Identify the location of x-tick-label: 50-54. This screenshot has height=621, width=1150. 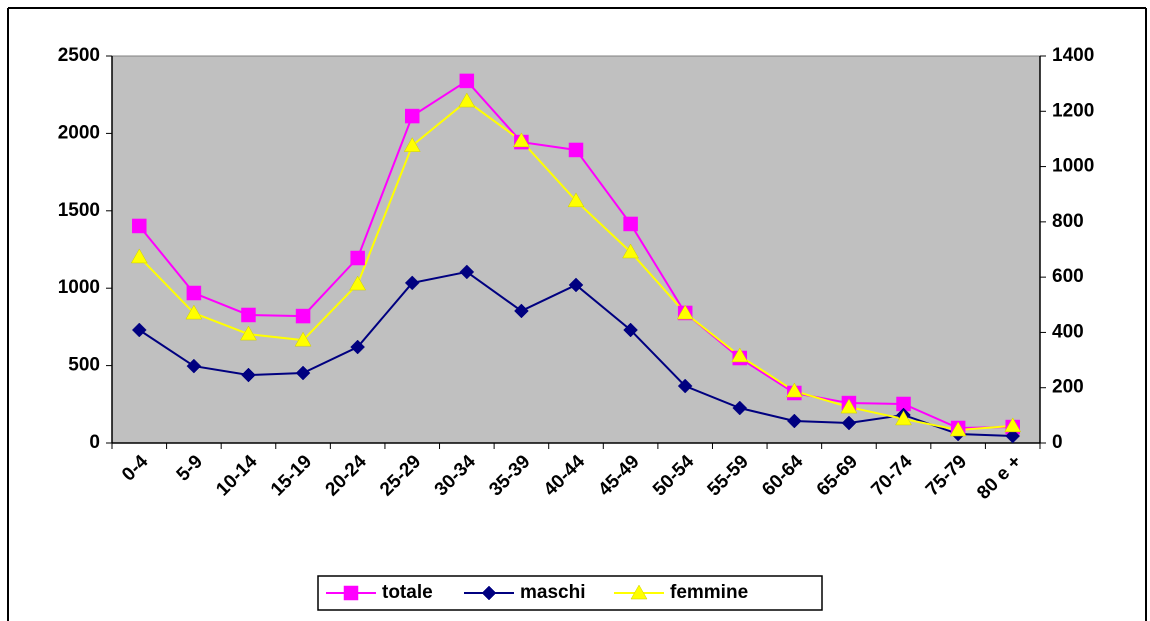
(674, 476).